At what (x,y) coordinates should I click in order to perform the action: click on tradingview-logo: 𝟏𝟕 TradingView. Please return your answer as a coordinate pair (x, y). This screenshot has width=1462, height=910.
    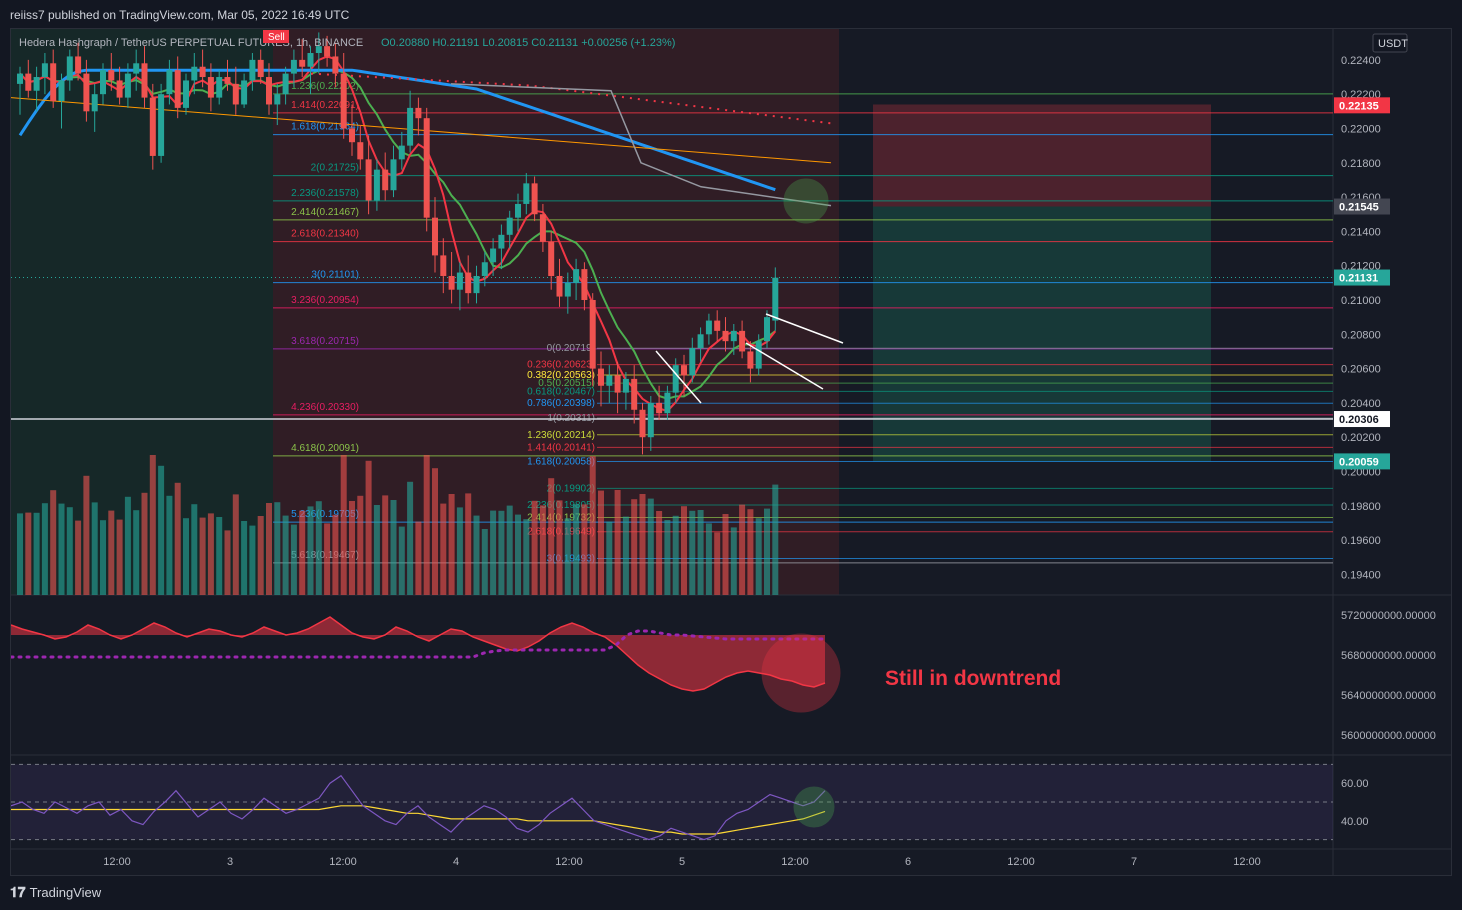
    Looking at the image, I should click on (55, 892).